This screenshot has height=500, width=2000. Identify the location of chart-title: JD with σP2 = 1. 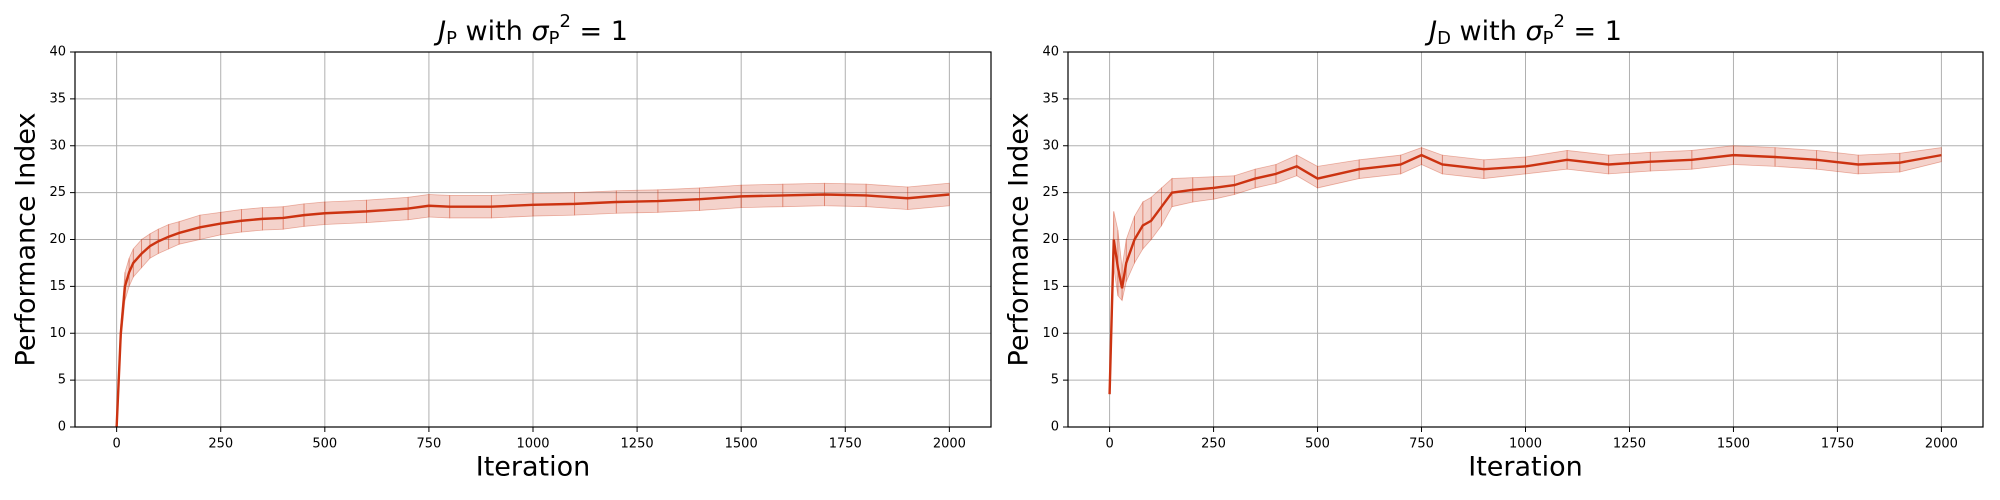
(1523, 30).